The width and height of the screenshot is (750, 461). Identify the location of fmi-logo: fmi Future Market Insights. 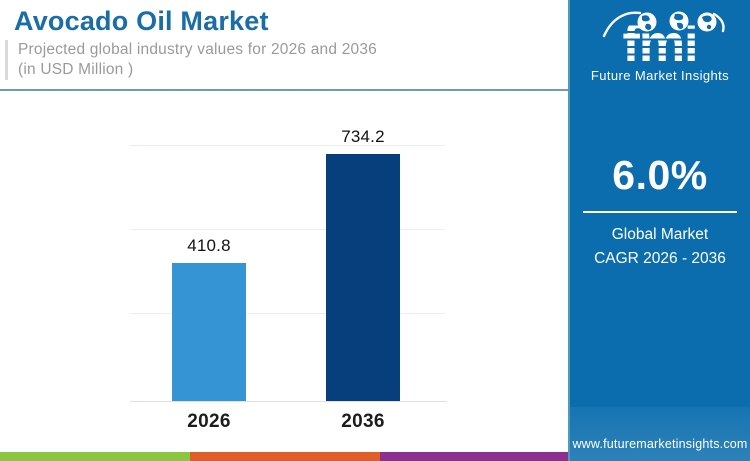
(660, 47).